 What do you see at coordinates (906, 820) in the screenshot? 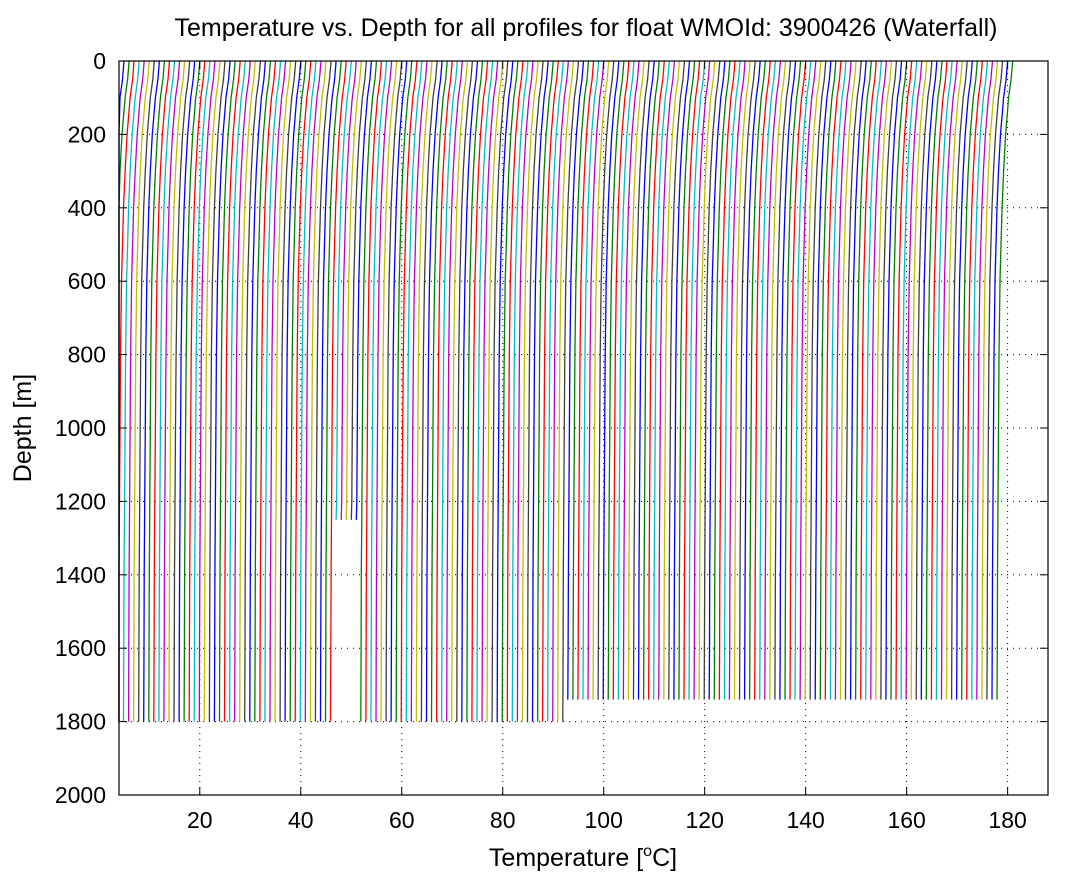
I see `x-tick-label: 160` at bounding box center [906, 820].